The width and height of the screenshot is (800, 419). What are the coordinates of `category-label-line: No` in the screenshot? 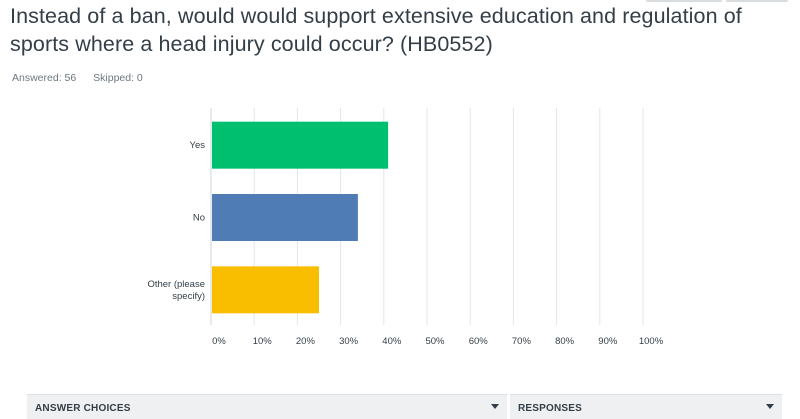 It's located at (199, 218).